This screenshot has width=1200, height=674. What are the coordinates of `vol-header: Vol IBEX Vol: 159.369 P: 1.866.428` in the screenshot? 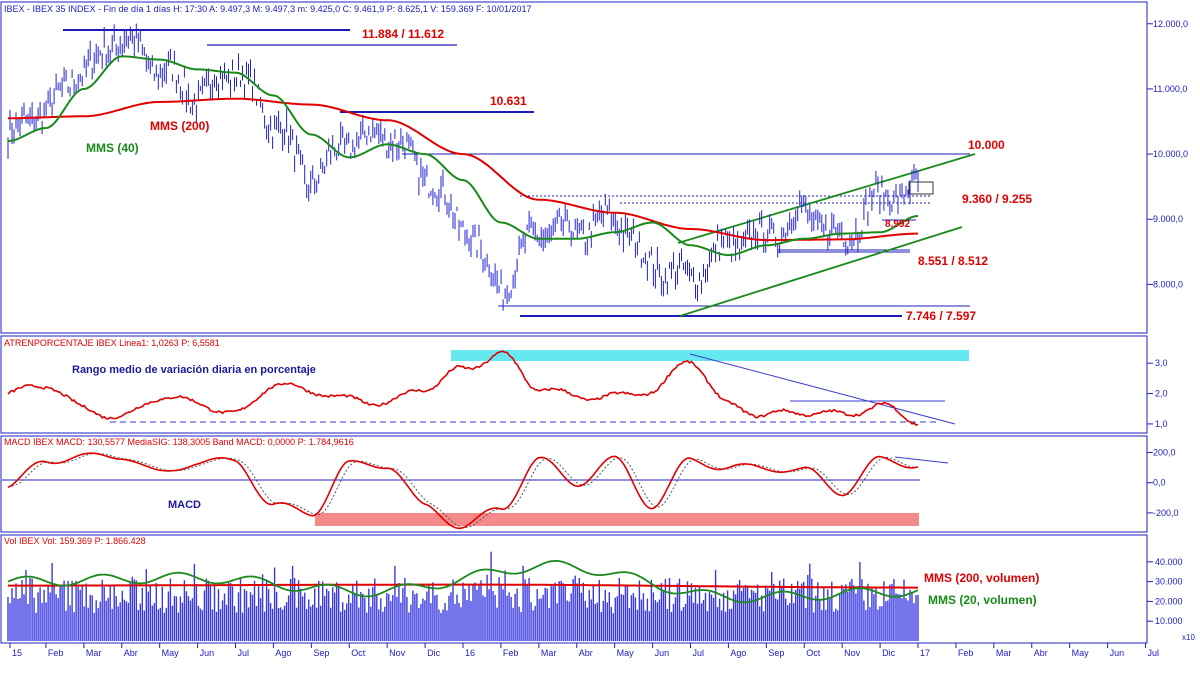 It's located at (75, 541).